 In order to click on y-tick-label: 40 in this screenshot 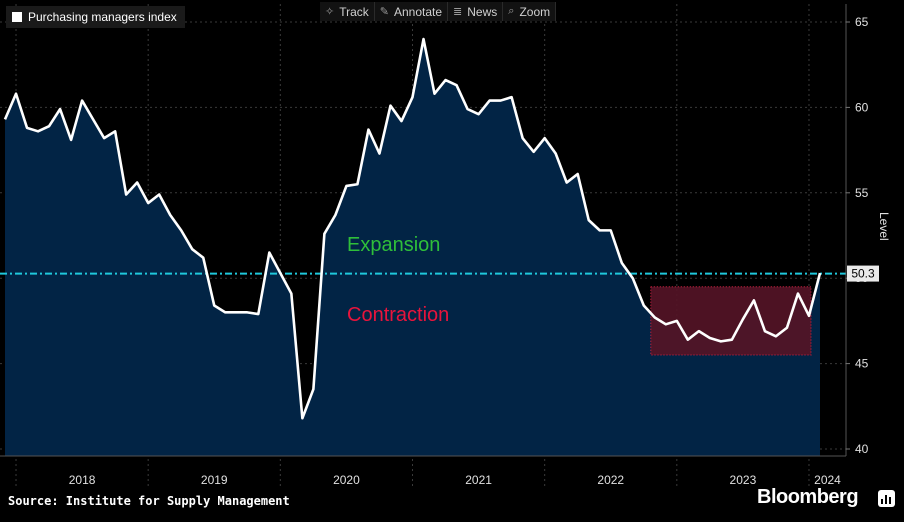, I will do `click(862, 449)`.